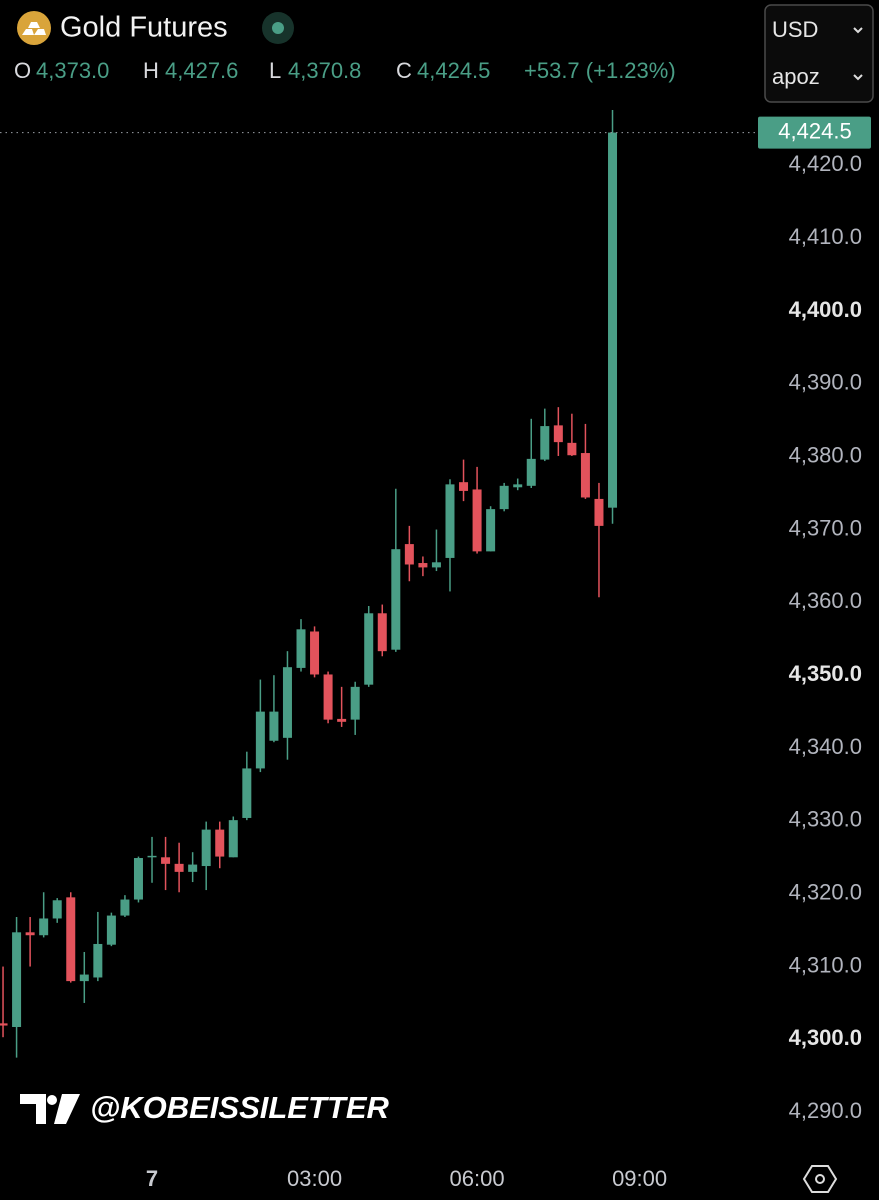 This screenshot has width=879, height=1200. What do you see at coordinates (825, 600) in the screenshot?
I see `y-tick-label: 4,360.0` at bounding box center [825, 600].